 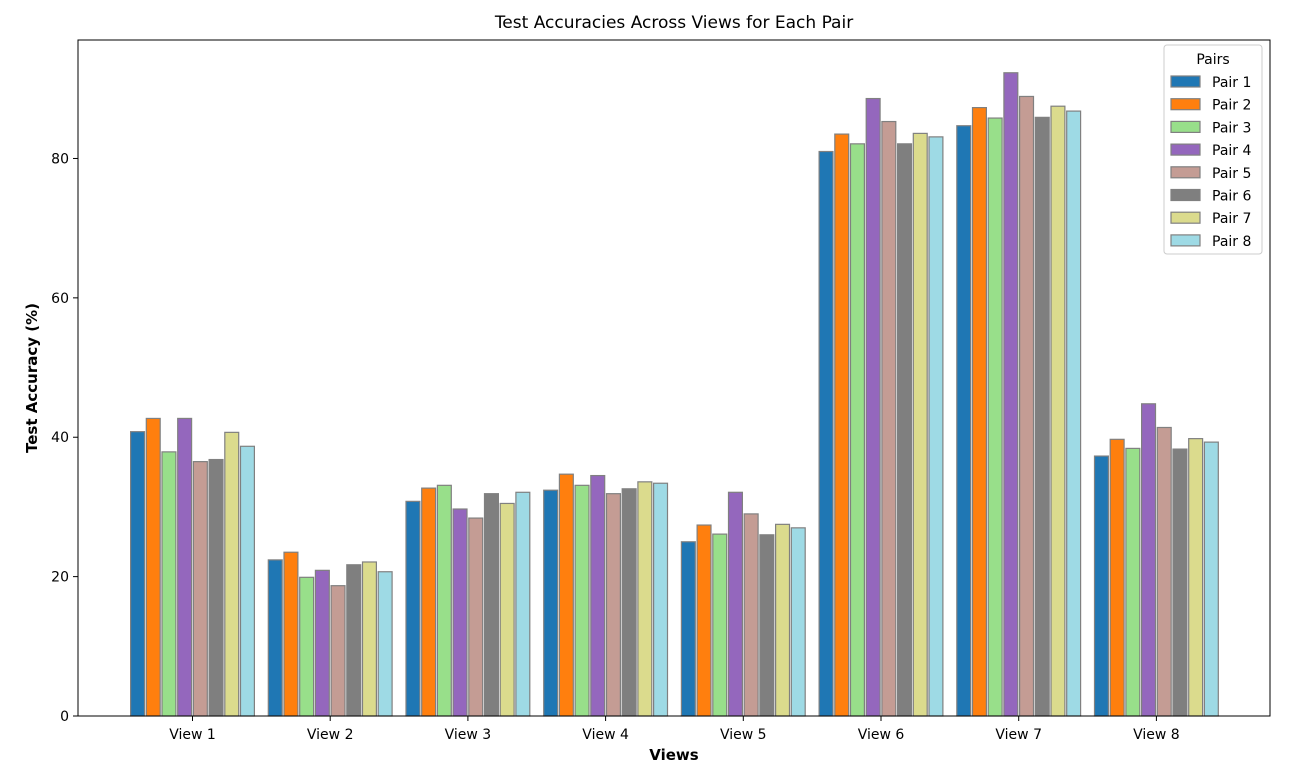 What do you see at coordinates (64, 717) in the screenshot?
I see `y-tick-label: 0` at bounding box center [64, 717].